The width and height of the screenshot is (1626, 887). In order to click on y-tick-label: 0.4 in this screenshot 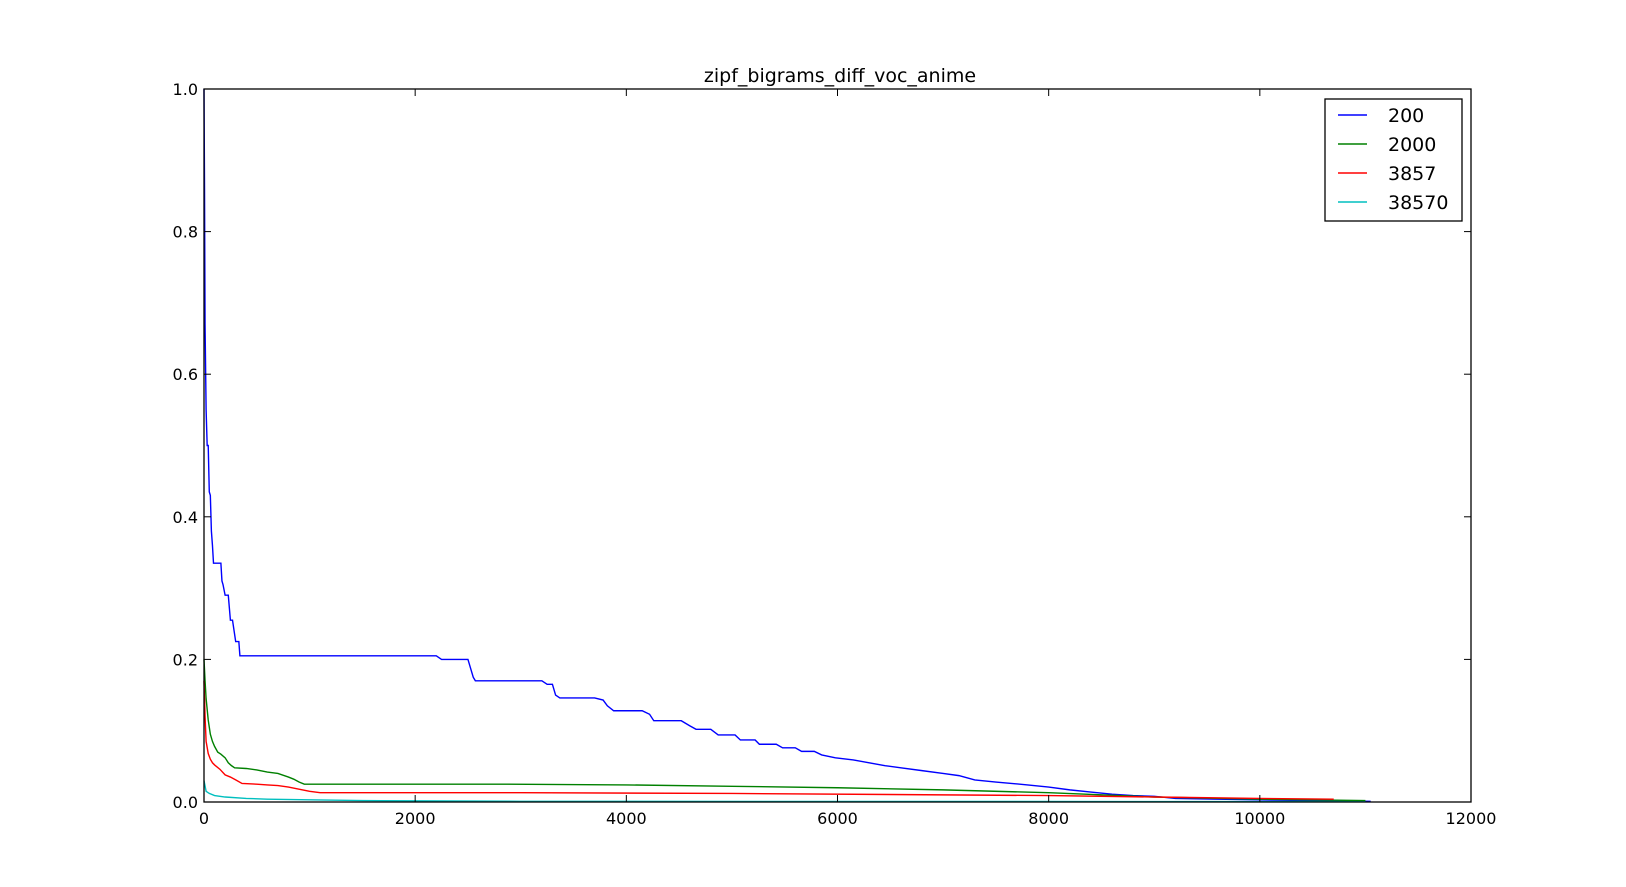, I will do `click(185, 517)`.